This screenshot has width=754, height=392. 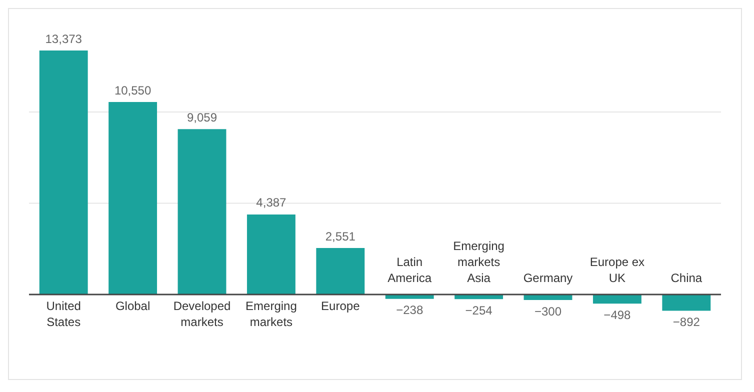 I want to click on data-label: 9,059, so click(x=202, y=117).